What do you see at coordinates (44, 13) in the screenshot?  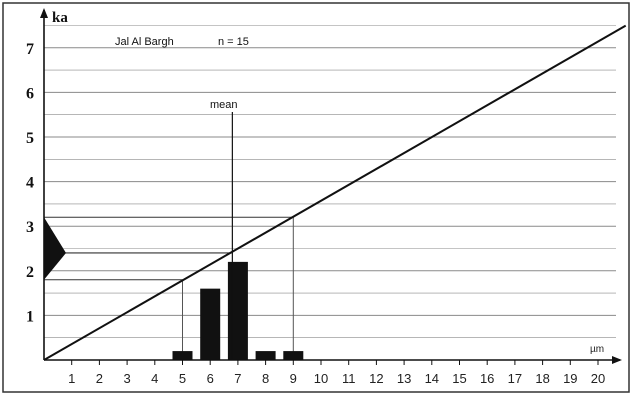 I see `y-axis-arrow` at bounding box center [44, 13].